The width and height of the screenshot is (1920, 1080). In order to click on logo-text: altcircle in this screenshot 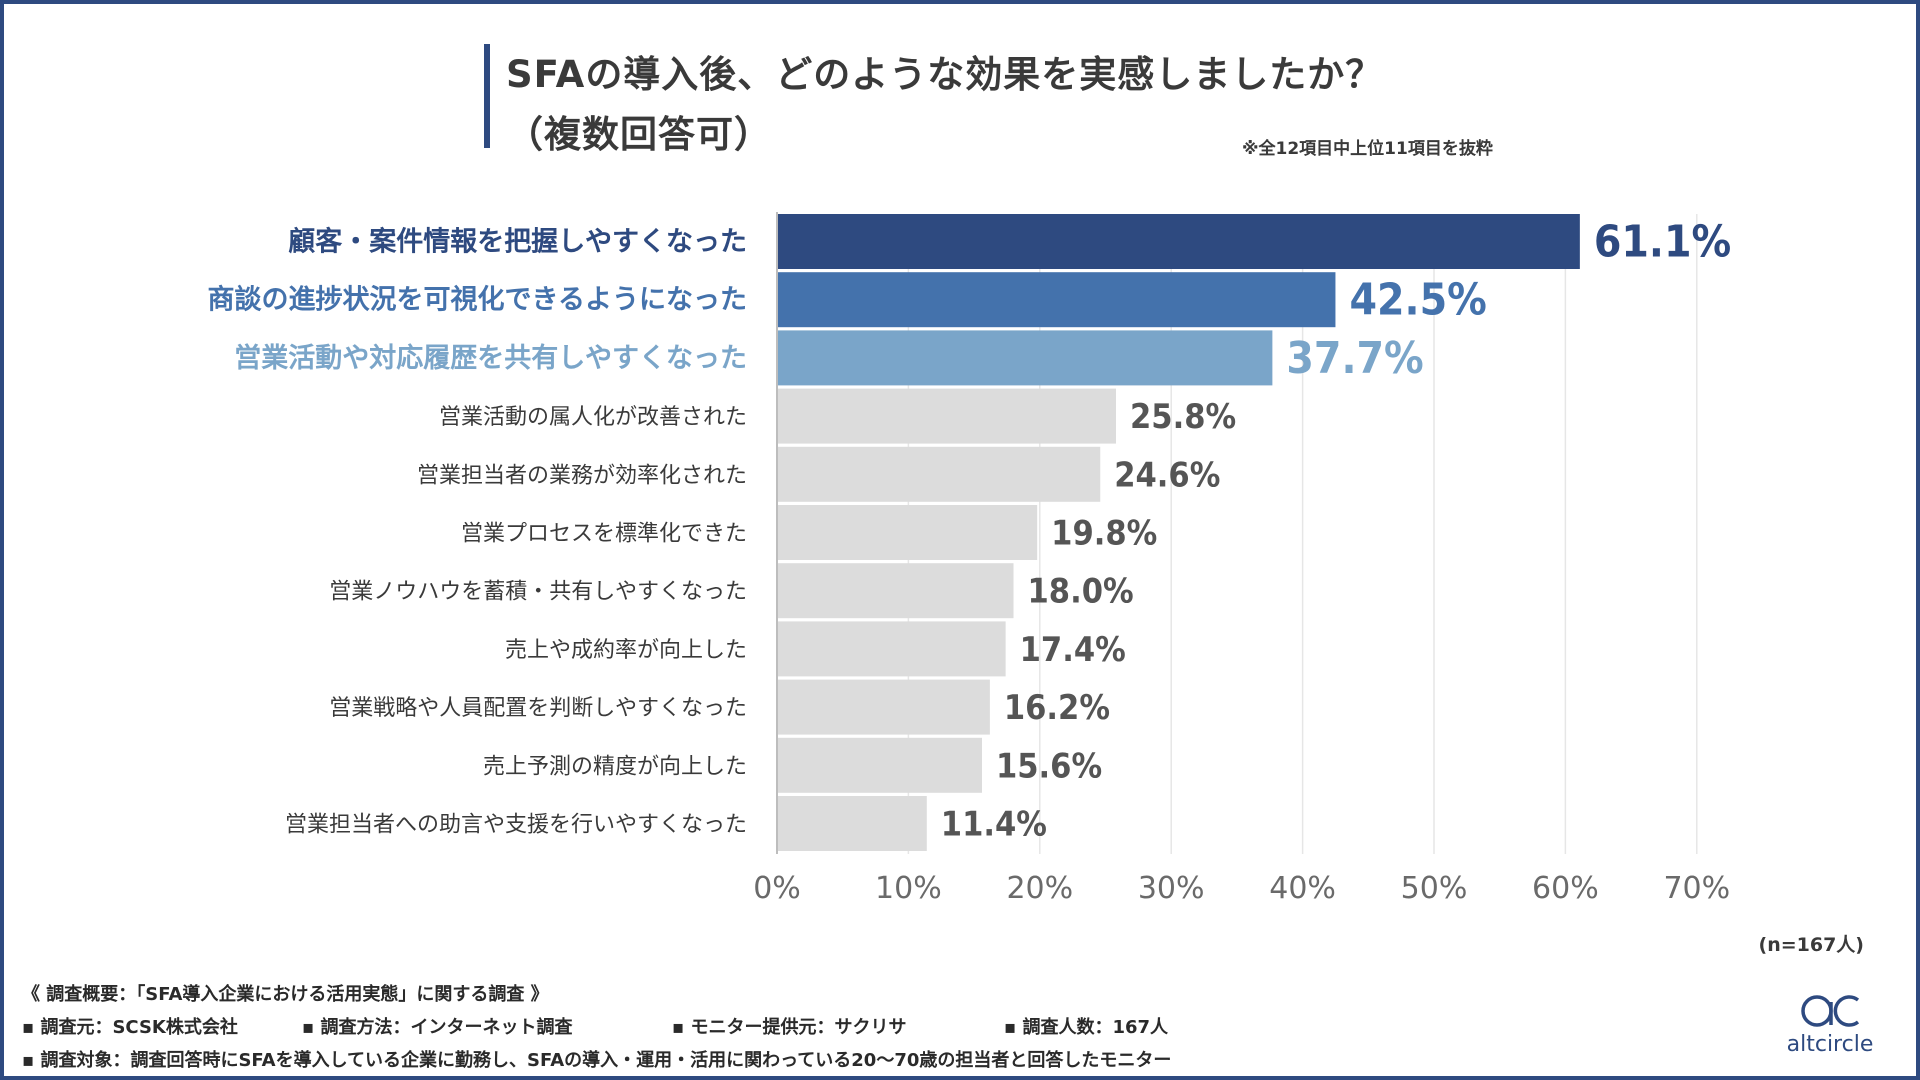, I will do `click(1830, 1044)`.